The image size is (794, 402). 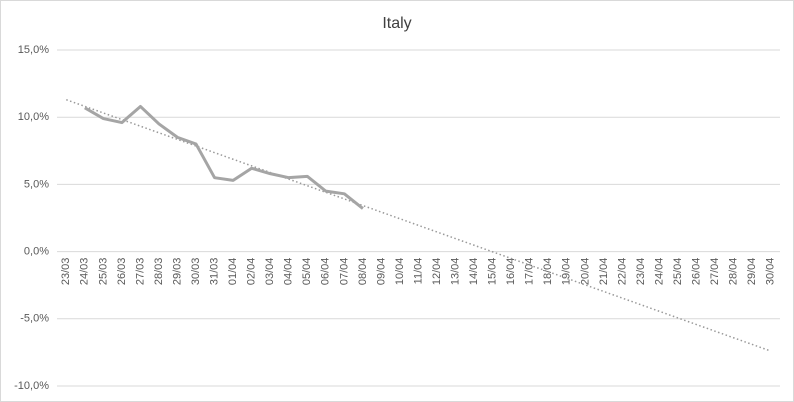 What do you see at coordinates (196, 272) in the screenshot?
I see `x-tick-label: 30/03` at bounding box center [196, 272].